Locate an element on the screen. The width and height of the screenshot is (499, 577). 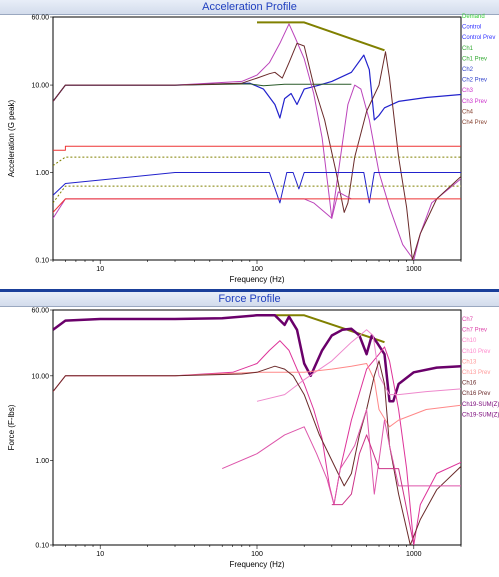
legend-entry: Ch3 is located at coordinates (468, 91).